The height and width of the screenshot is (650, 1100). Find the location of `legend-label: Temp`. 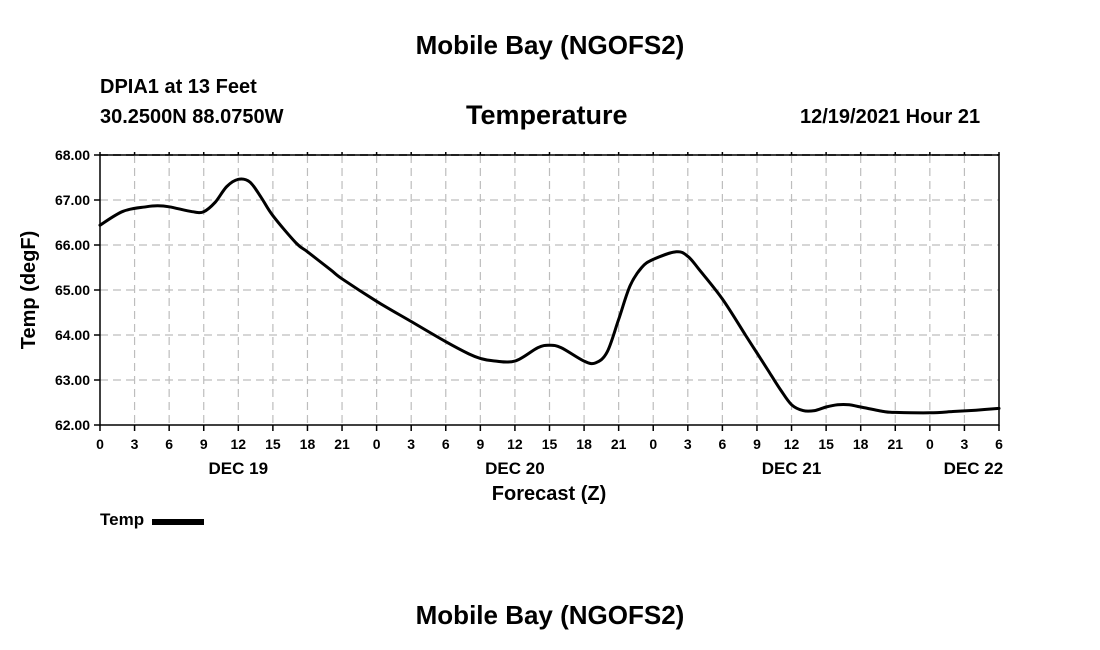

legend-label: Temp is located at coordinates (122, 519).